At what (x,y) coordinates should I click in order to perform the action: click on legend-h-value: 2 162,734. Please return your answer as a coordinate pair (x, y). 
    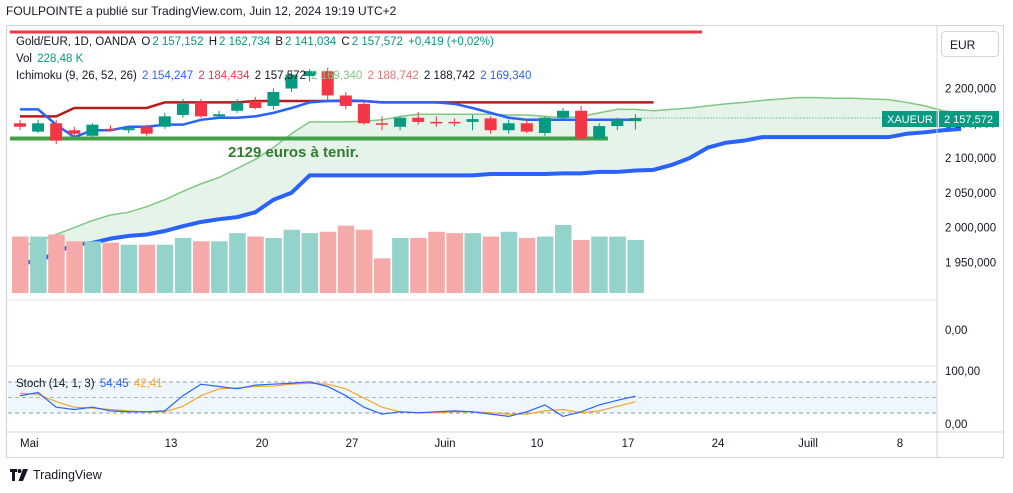
    Looking at the image, I should click on (245, 42).